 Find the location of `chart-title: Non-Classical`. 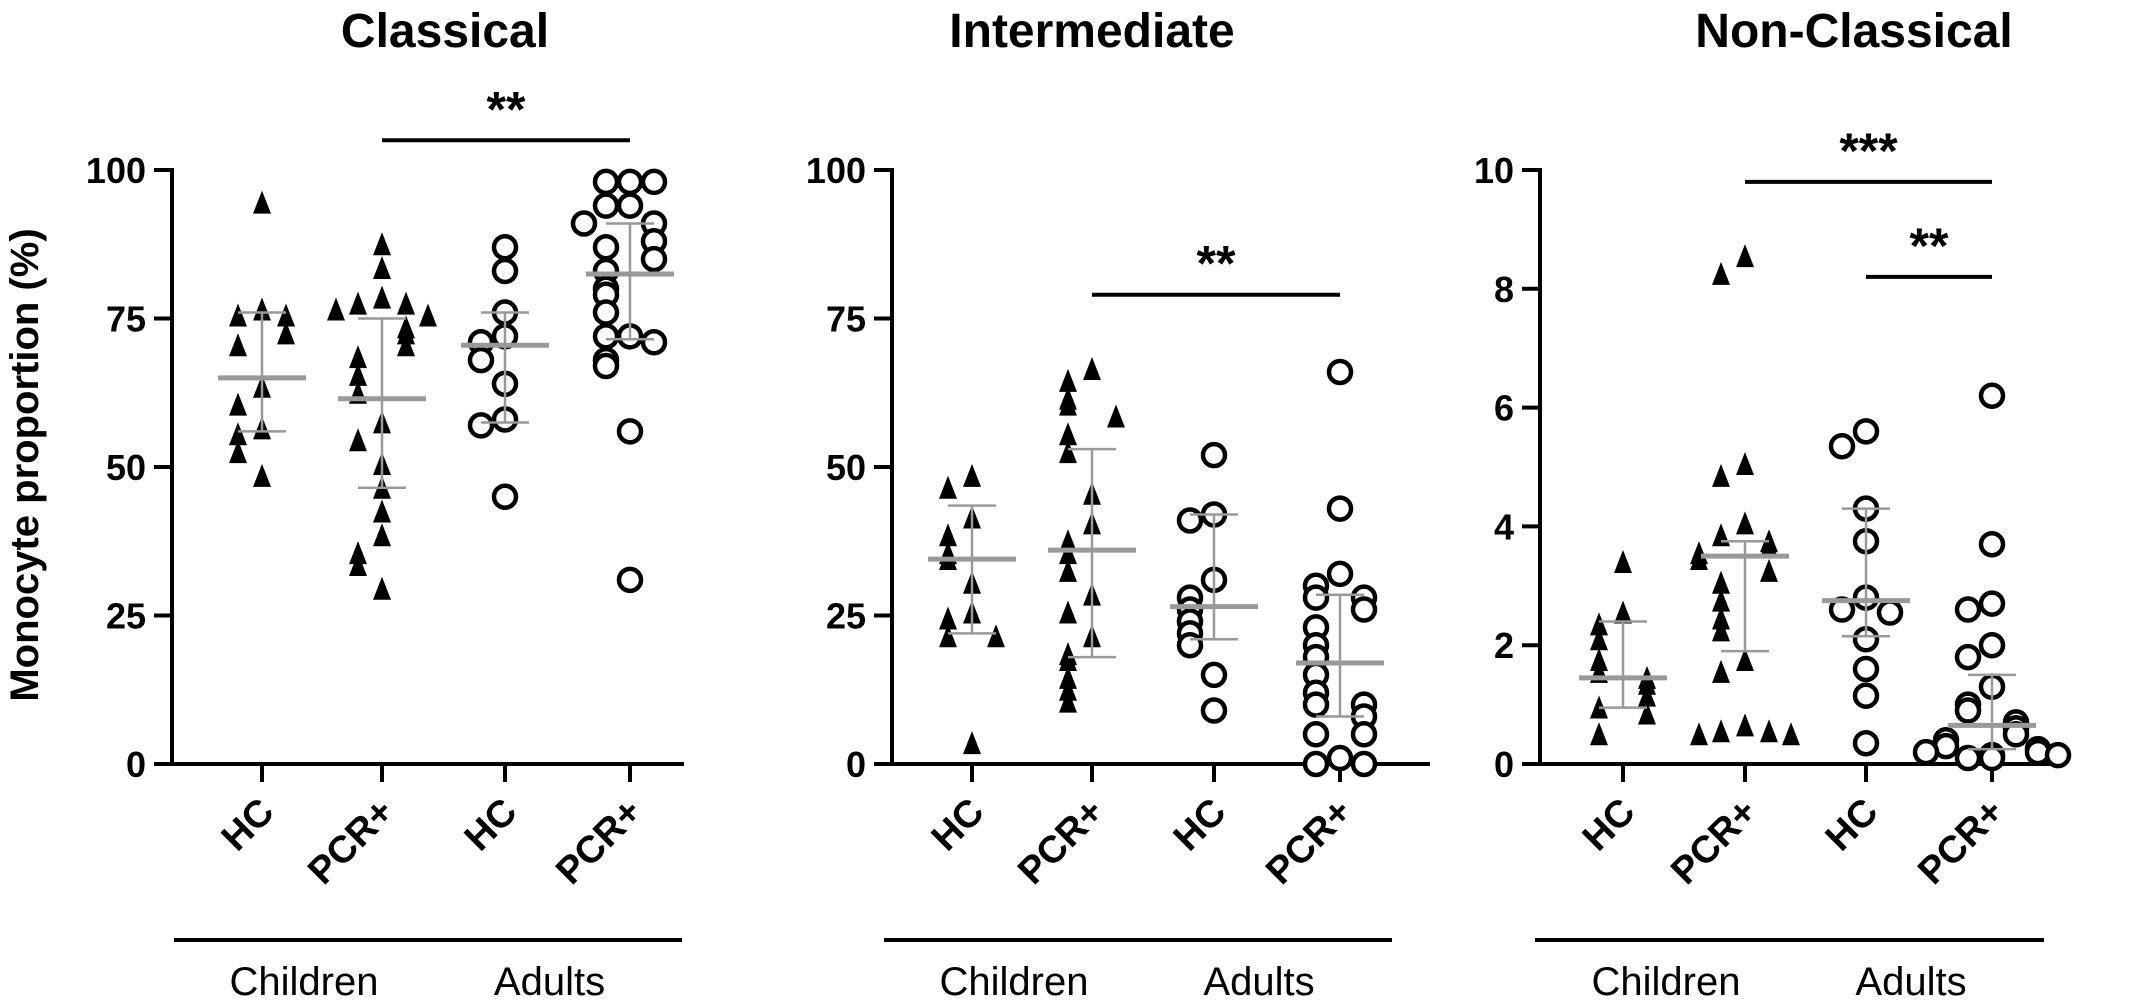

chart-title: Non-Classical is located at coordinates (1853, 31).